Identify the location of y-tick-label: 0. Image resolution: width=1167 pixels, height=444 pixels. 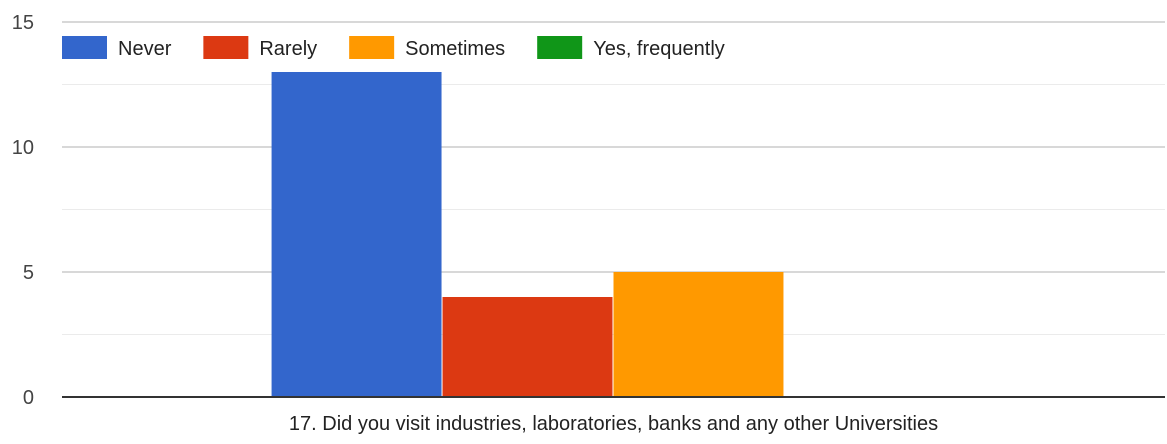
(28, 398).